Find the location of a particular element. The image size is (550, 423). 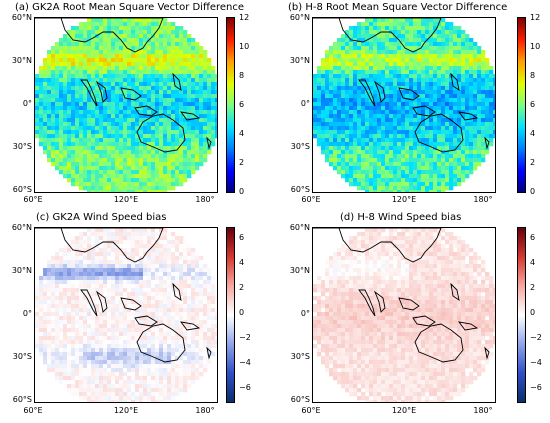

colorbar-tick: 12 is located at coordinates (535, 17).